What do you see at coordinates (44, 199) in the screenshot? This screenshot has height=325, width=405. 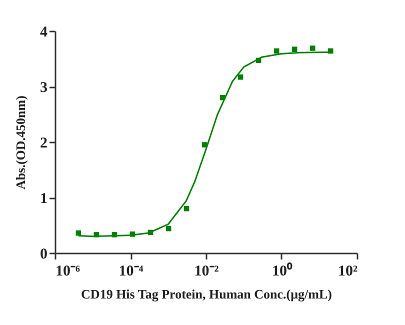 I see `y-tick-label: 1` at bounding box center [44, 199].